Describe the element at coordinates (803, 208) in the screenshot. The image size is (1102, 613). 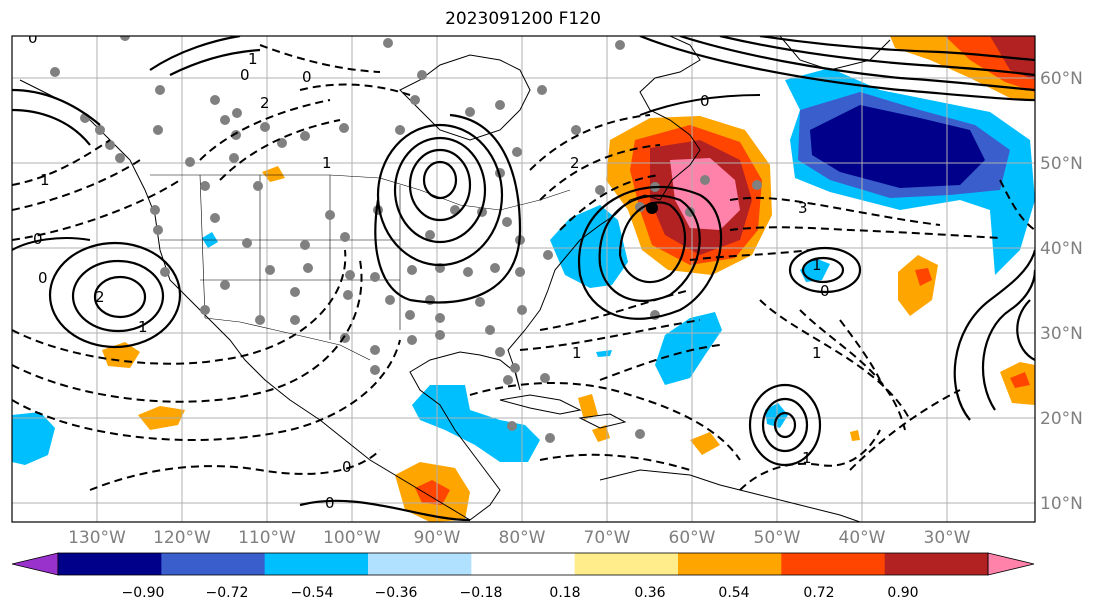
I see `contour-label: 3` at that location.